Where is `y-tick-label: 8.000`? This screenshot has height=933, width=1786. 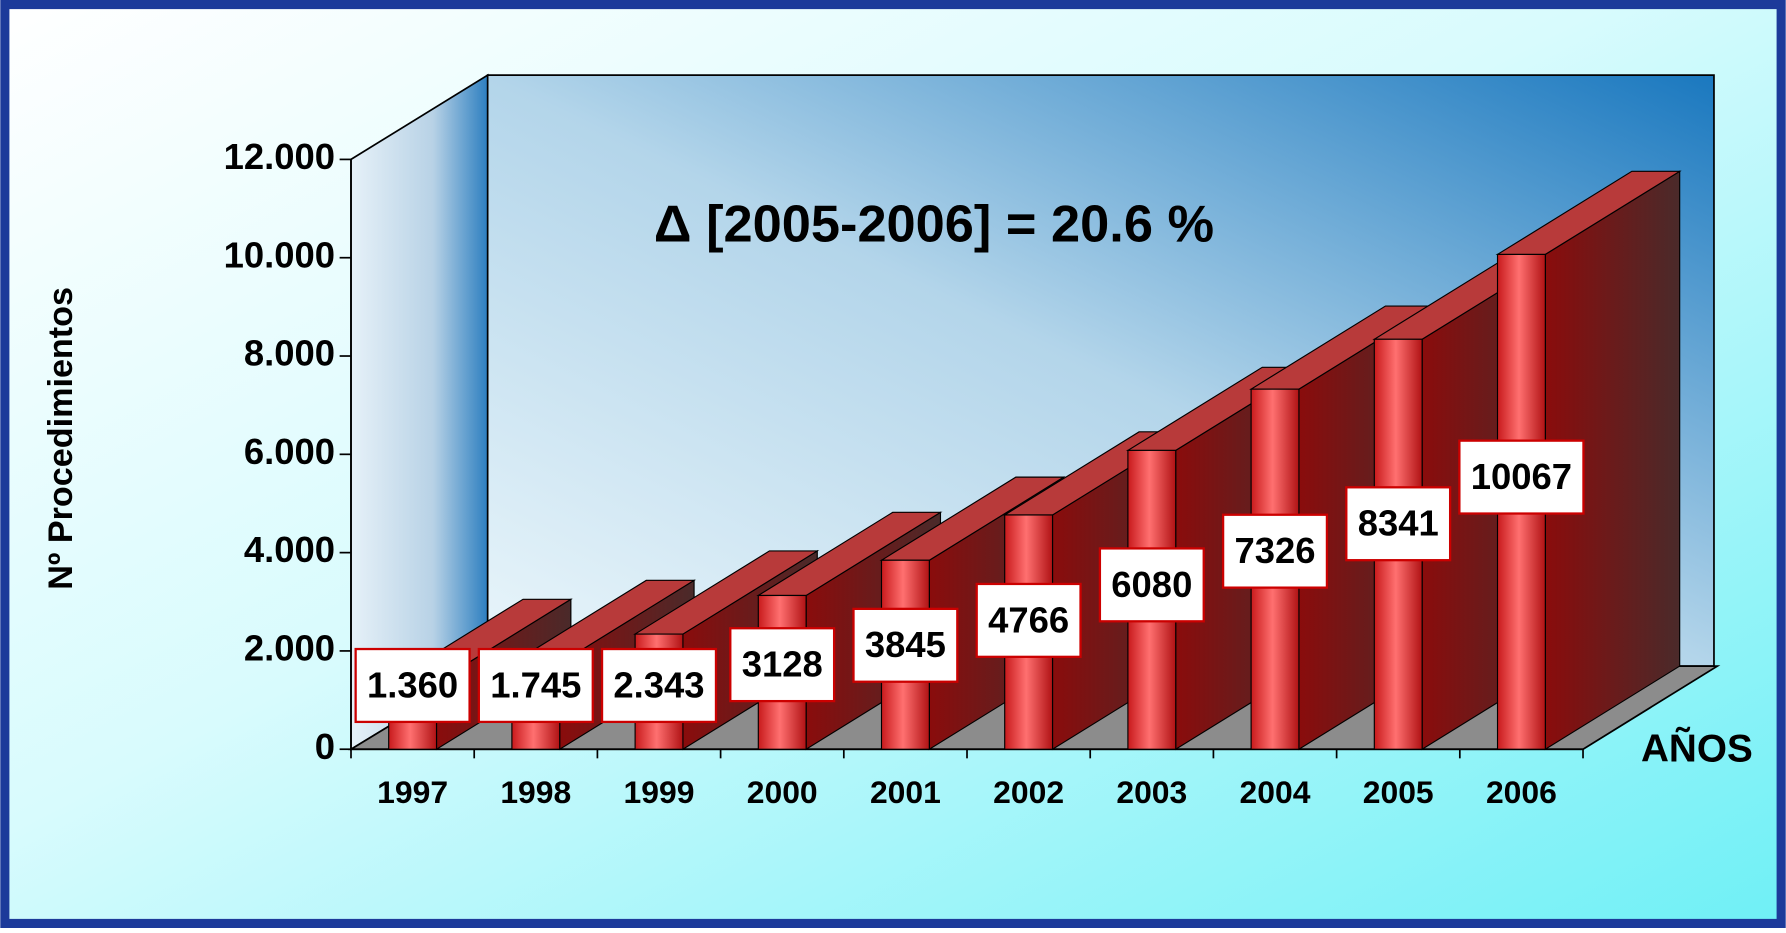 y-tick-label: 8.000 is located at coordinates (289, 353).